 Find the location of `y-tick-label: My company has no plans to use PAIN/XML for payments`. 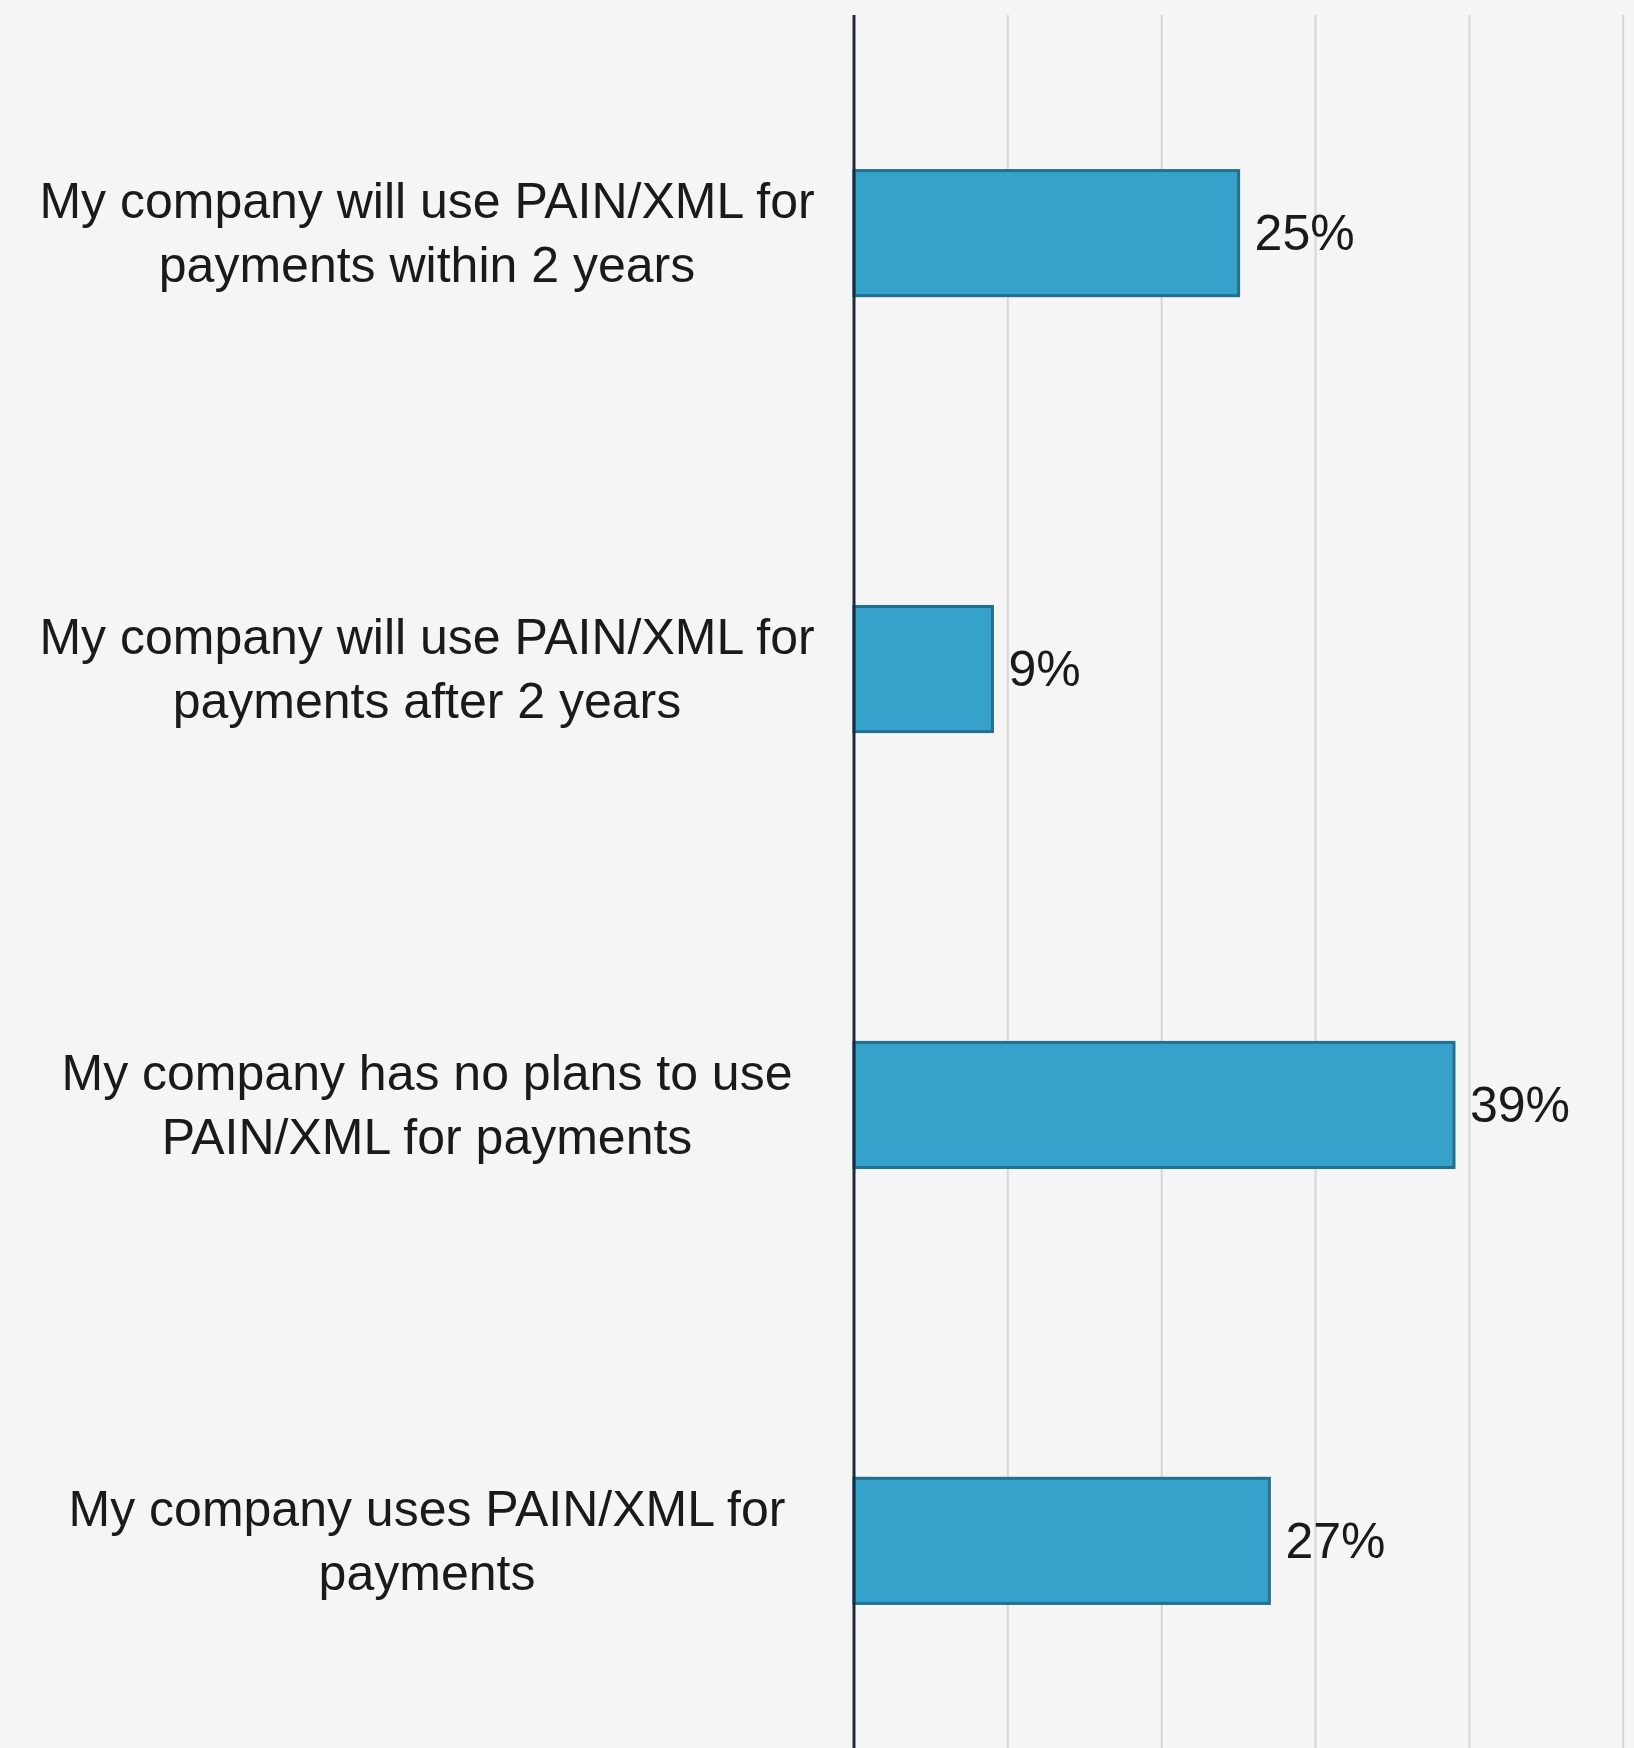

y-tick-label: My company has no plans to use PAIN/XML for payments is located at coordinates (427, 1104).